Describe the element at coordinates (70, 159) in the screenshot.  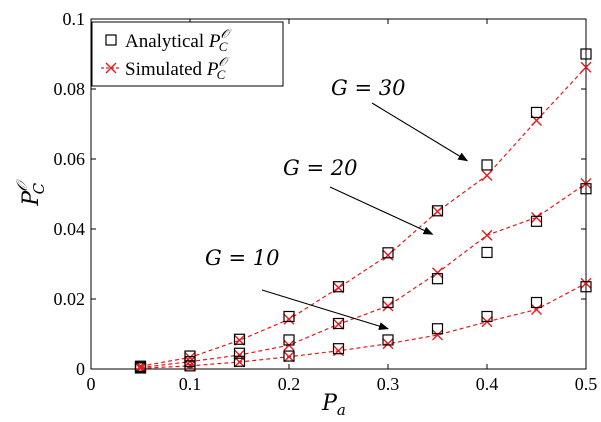
I see `y-tick-label: 0.06` at that location.